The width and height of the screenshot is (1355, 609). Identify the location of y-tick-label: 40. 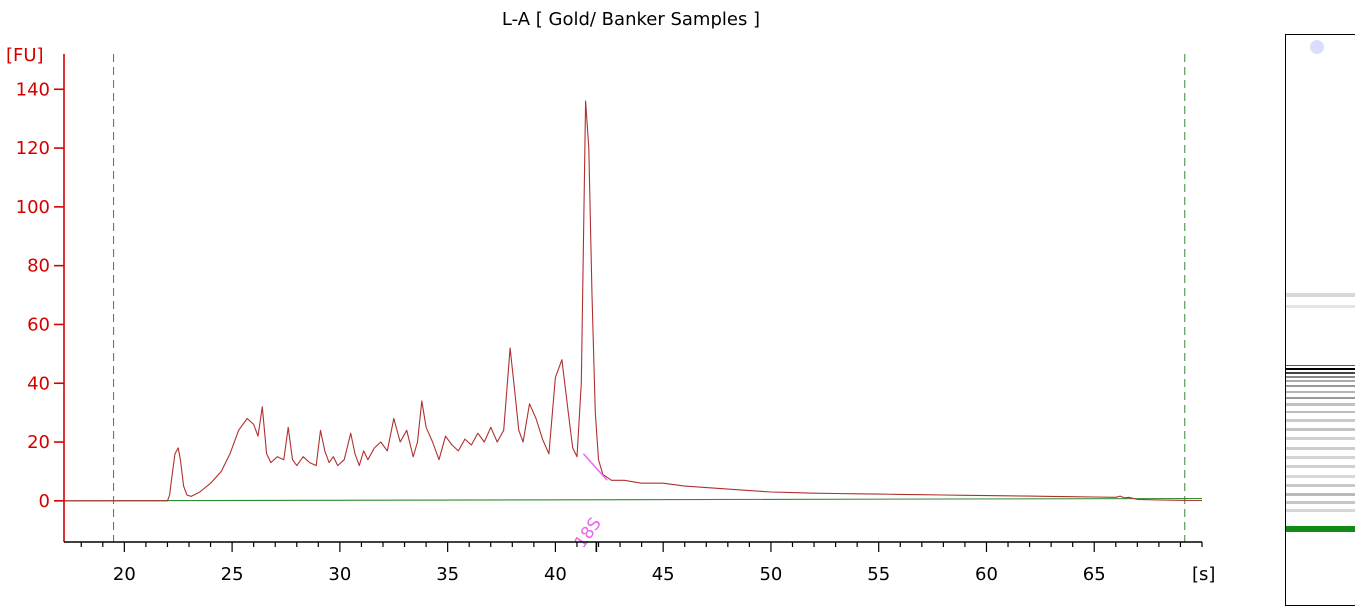
(38, 383).